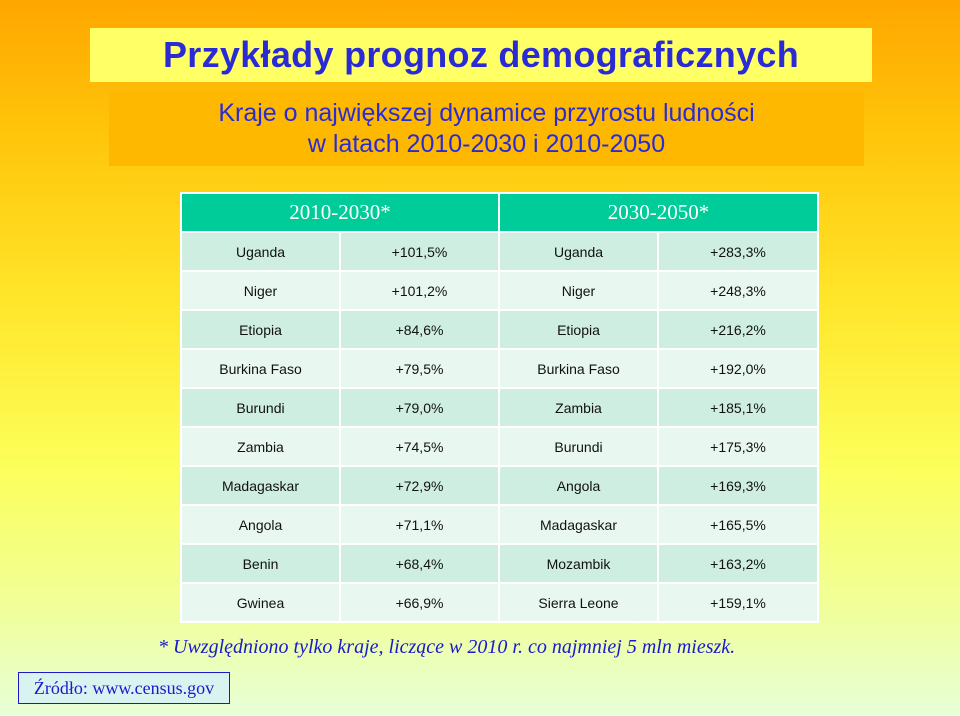 The height and width of the screenshot is (716, 960). What do you see at coordinates (486, 144) in the screenshot?
I see `subtitle-line-2: w latach 2010-2030 i 2010-2050` at bounding box center [486, 144].